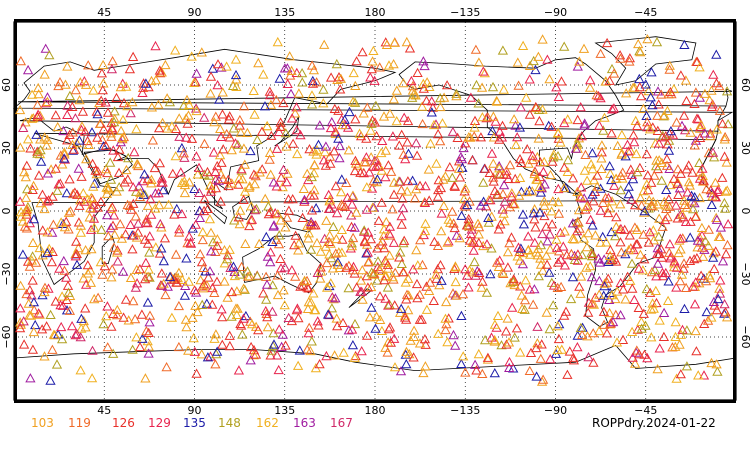 The height and width of the screenshot is (450, 750). Describe the element at coordinates (555, 12) in the screenshot. I see `x-tick-top: −90` at that location.